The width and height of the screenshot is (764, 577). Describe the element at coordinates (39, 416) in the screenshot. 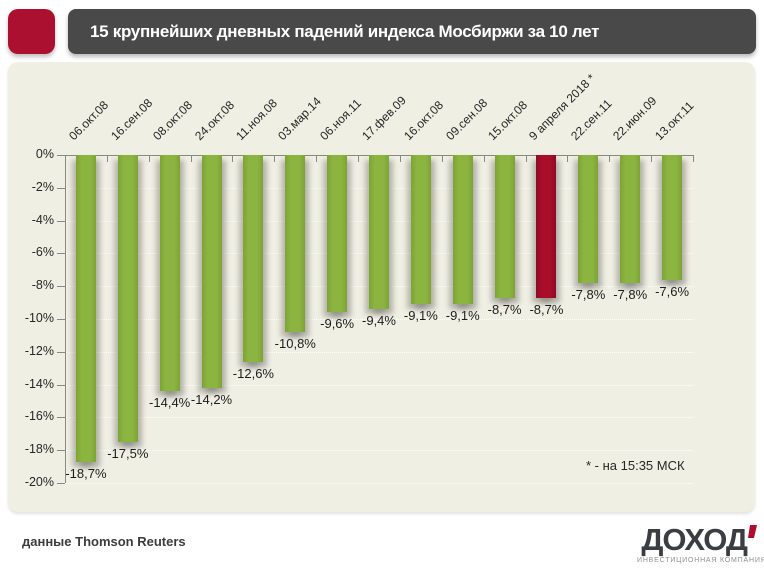

I see `y-axis-label: -16%` at that location.